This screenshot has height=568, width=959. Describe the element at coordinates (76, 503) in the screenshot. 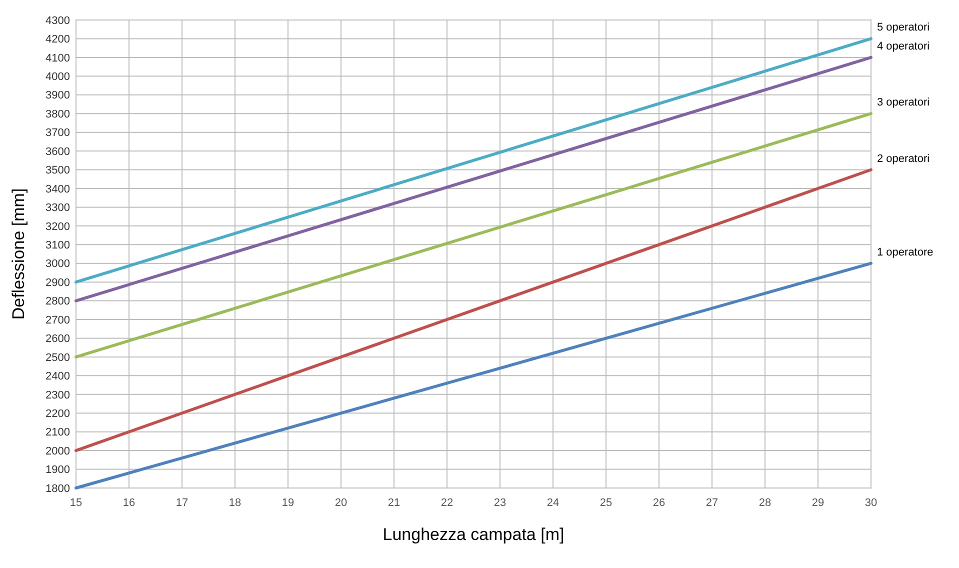

I see `x-tick-label: 15` at that location.